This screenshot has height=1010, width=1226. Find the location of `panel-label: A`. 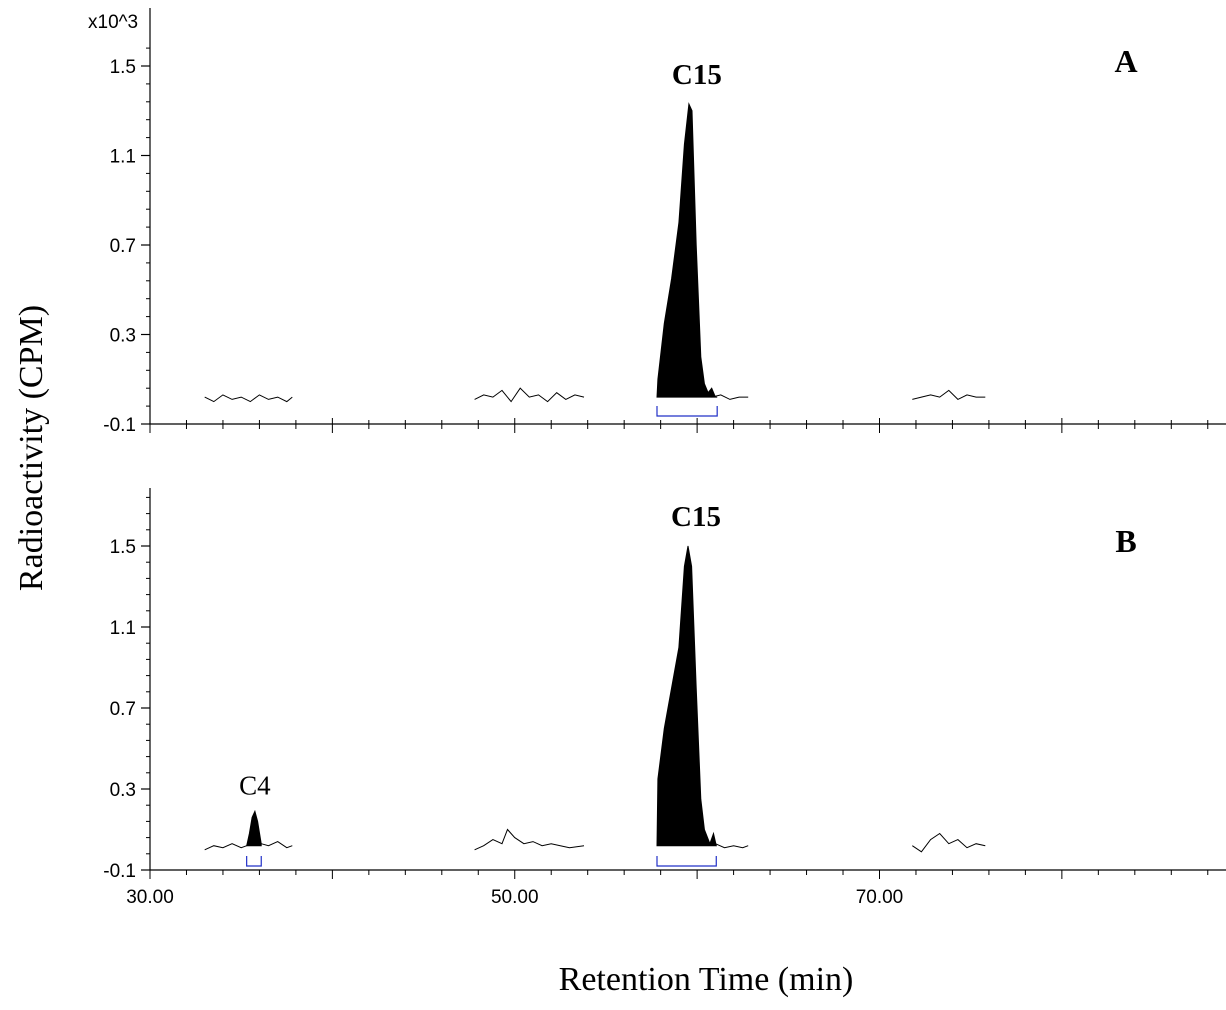

panel-label: A is located at coordinates (1125, 61).